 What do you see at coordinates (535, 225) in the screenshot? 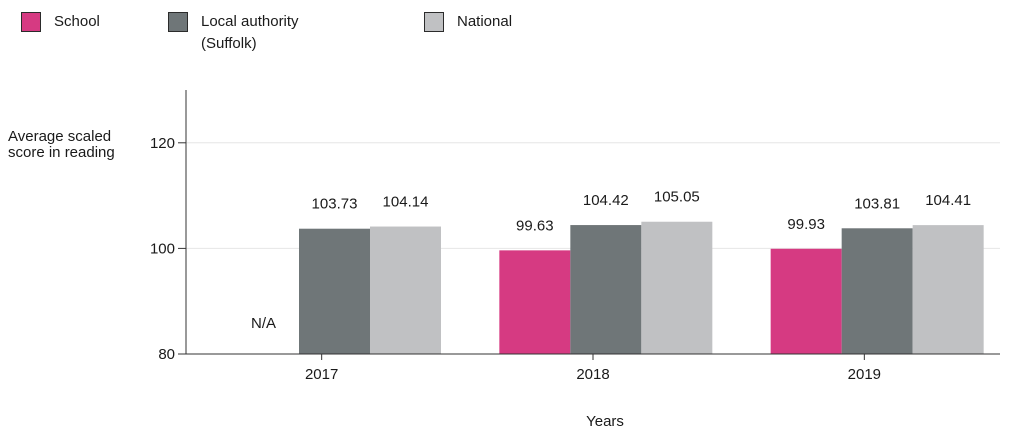
I see `data-label: 99.63` at bounding box center [535, 225].